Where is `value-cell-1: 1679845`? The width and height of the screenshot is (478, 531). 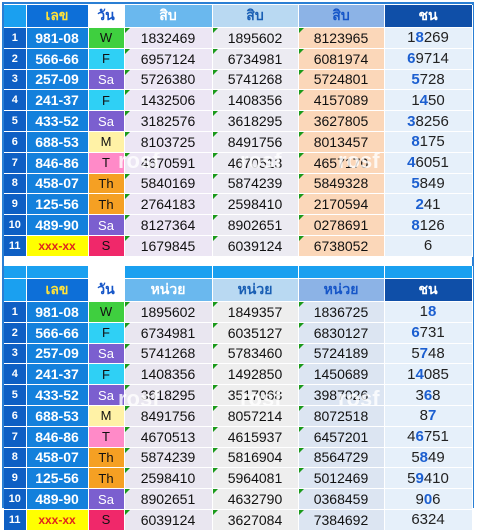
value-cell-1: 1679845 is located at coordinates (168, 246).